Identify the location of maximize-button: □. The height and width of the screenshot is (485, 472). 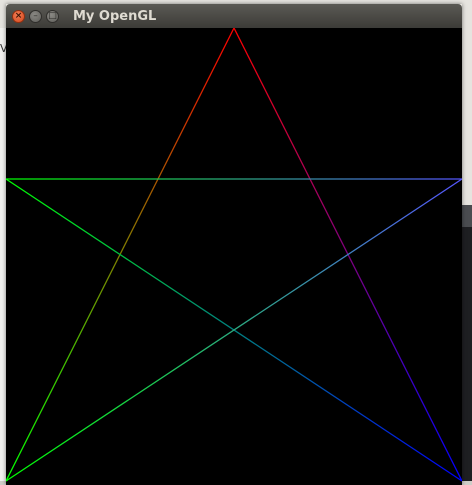
(52, 16).